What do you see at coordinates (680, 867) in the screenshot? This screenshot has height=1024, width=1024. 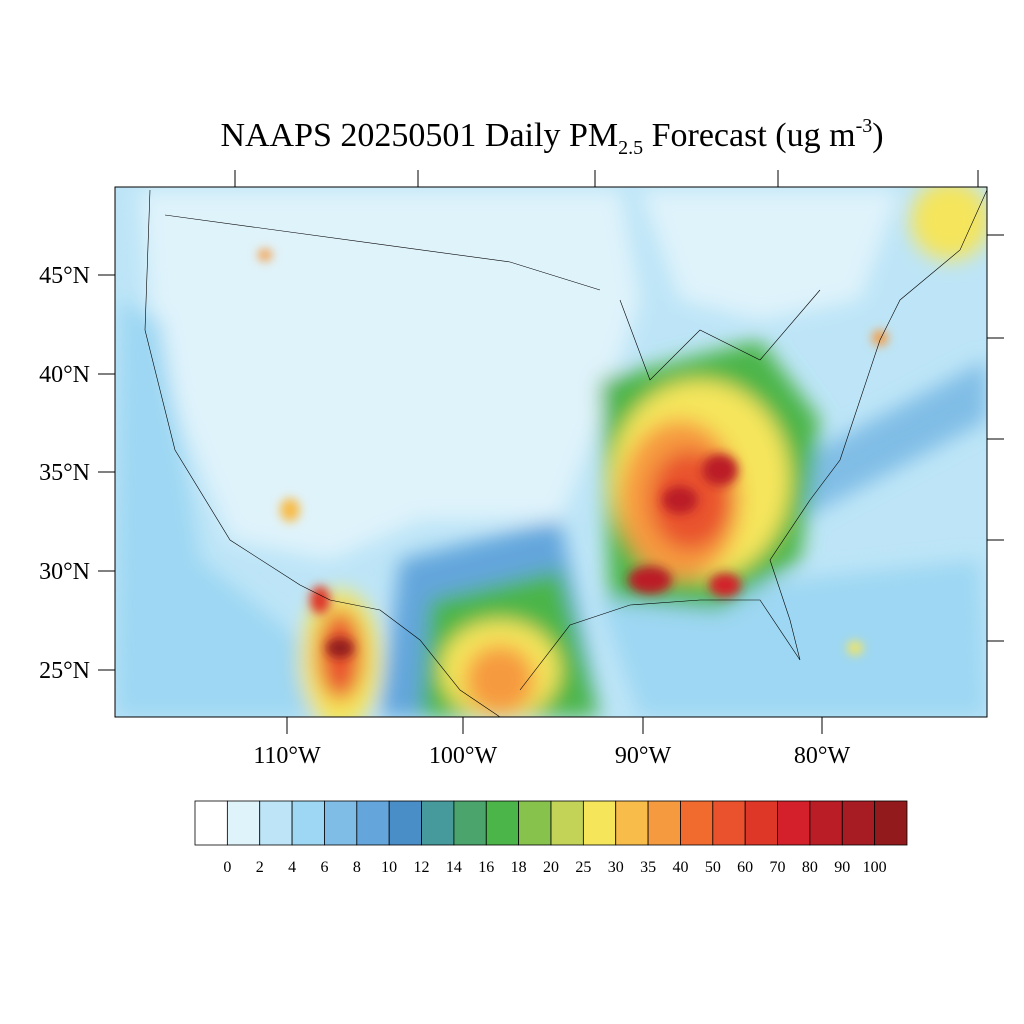 I see `colorbar-label: 40` at bounding box center [680, 867].